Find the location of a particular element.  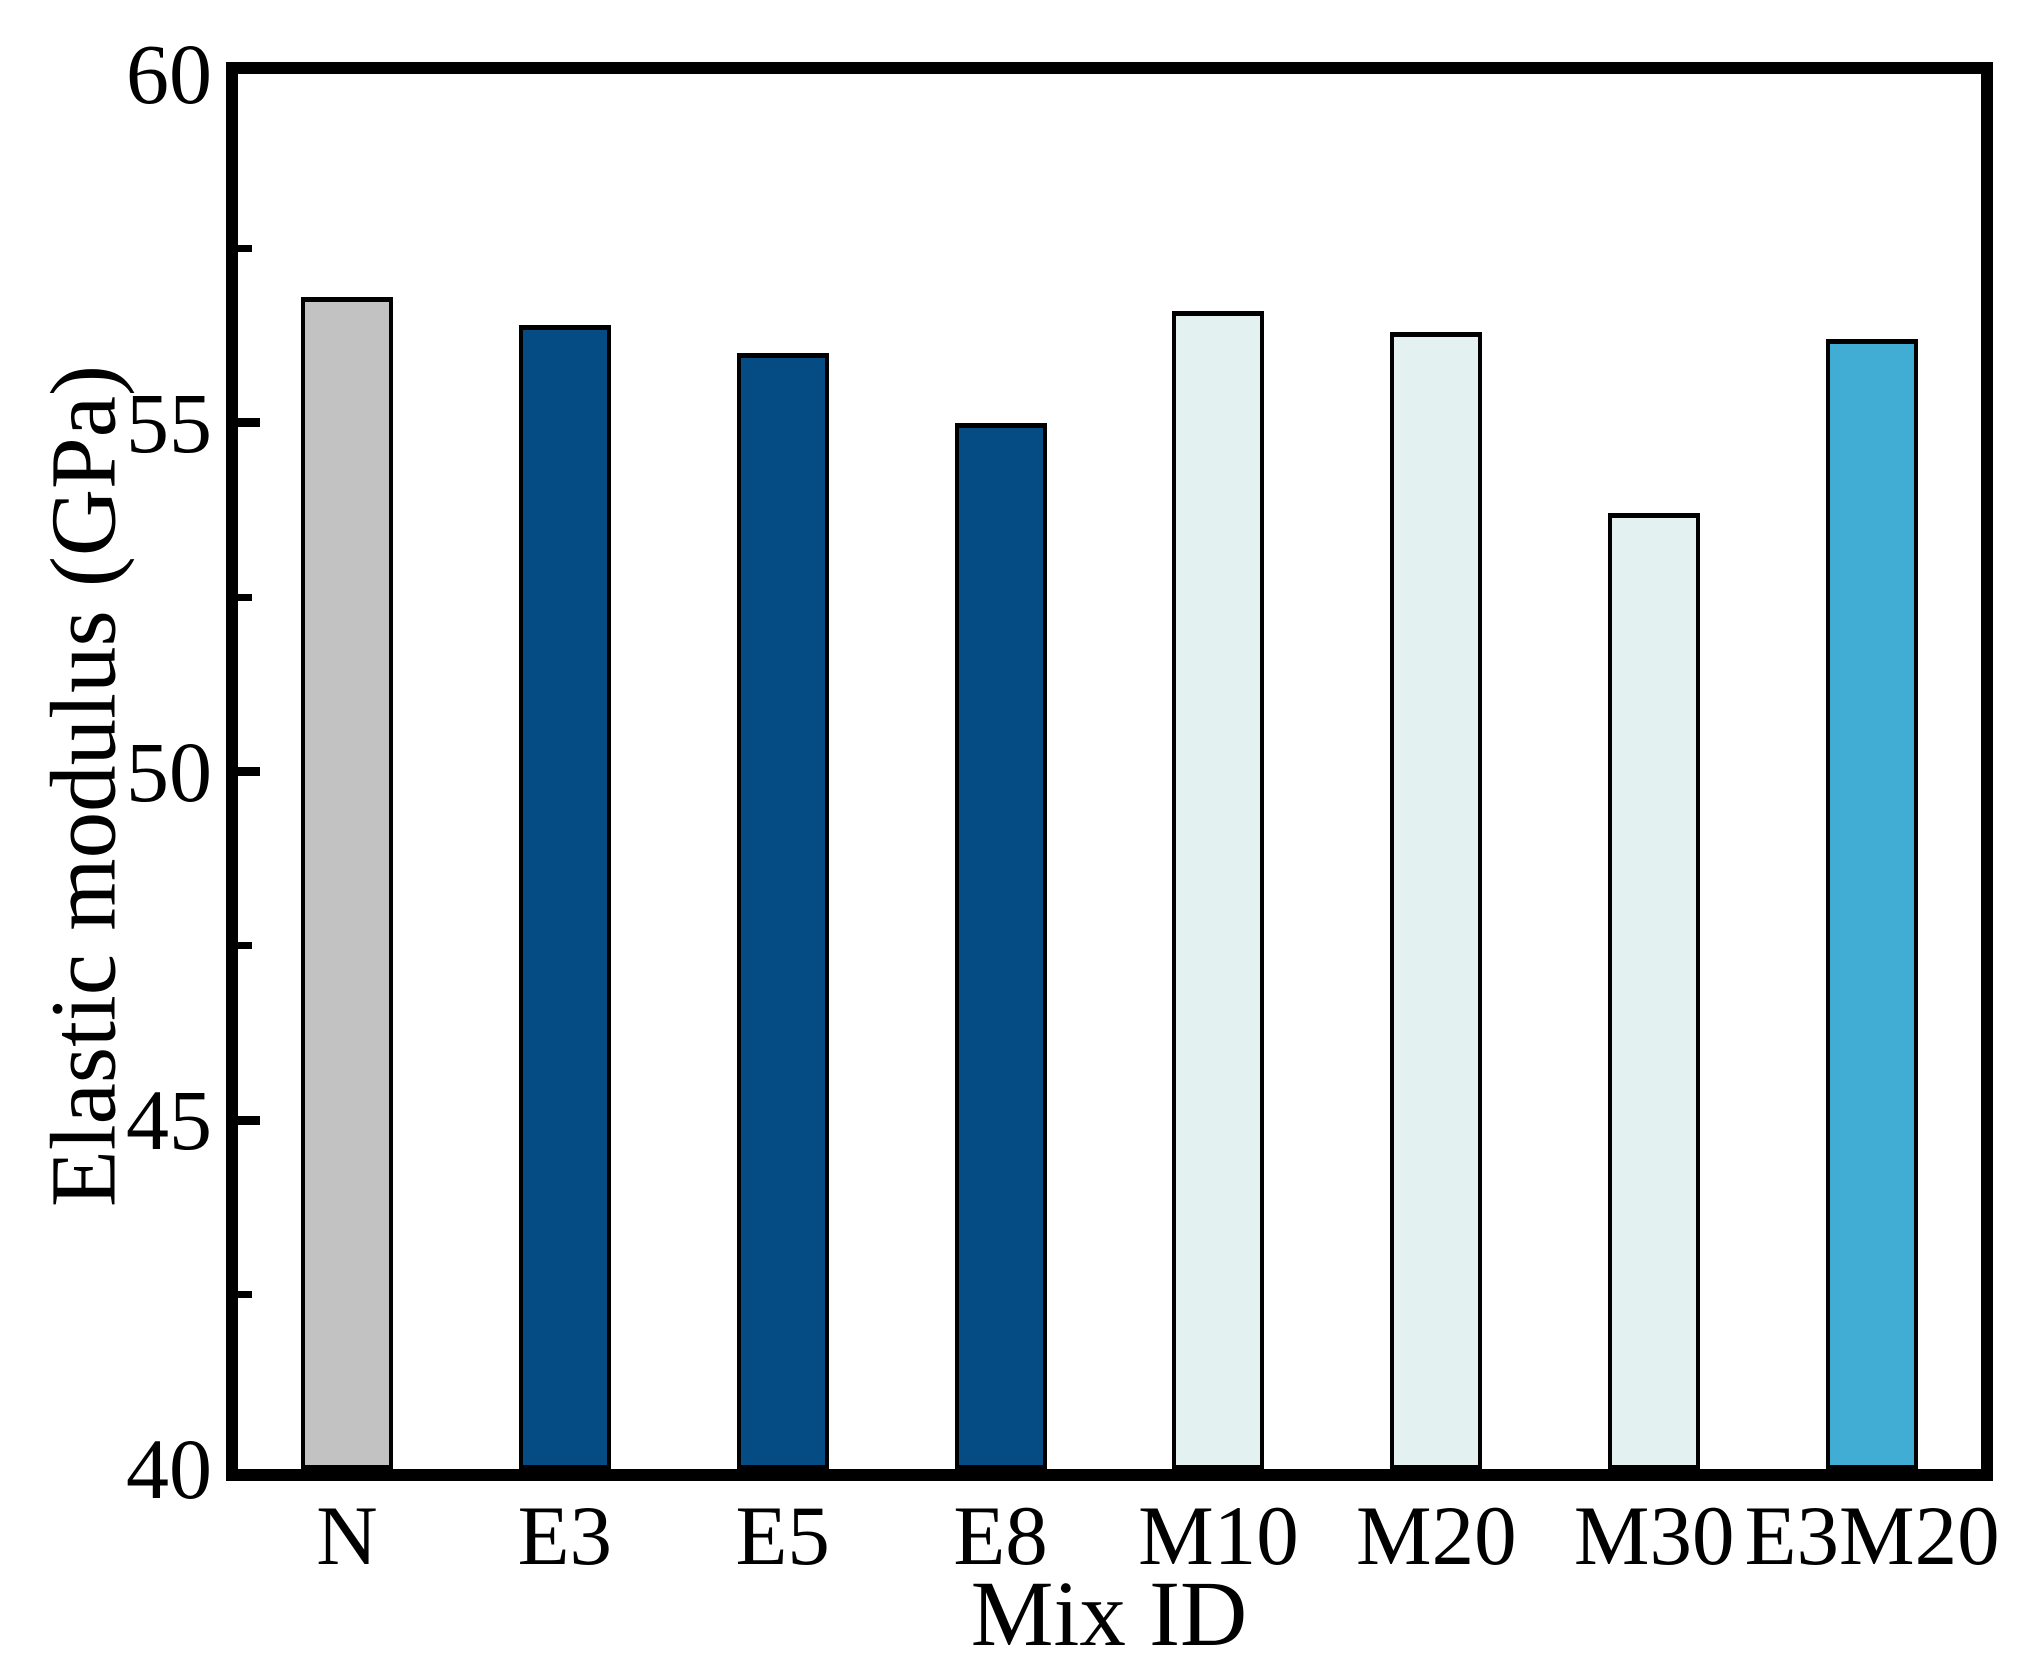

x-tick-label-N: N is located at coordinates (347, 1536).